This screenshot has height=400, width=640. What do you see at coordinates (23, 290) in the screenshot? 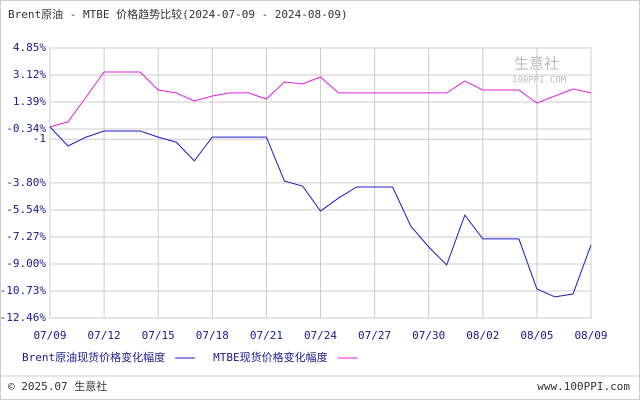
I see `y-tick-label: -10.73%` at bounding box center [23, 290].